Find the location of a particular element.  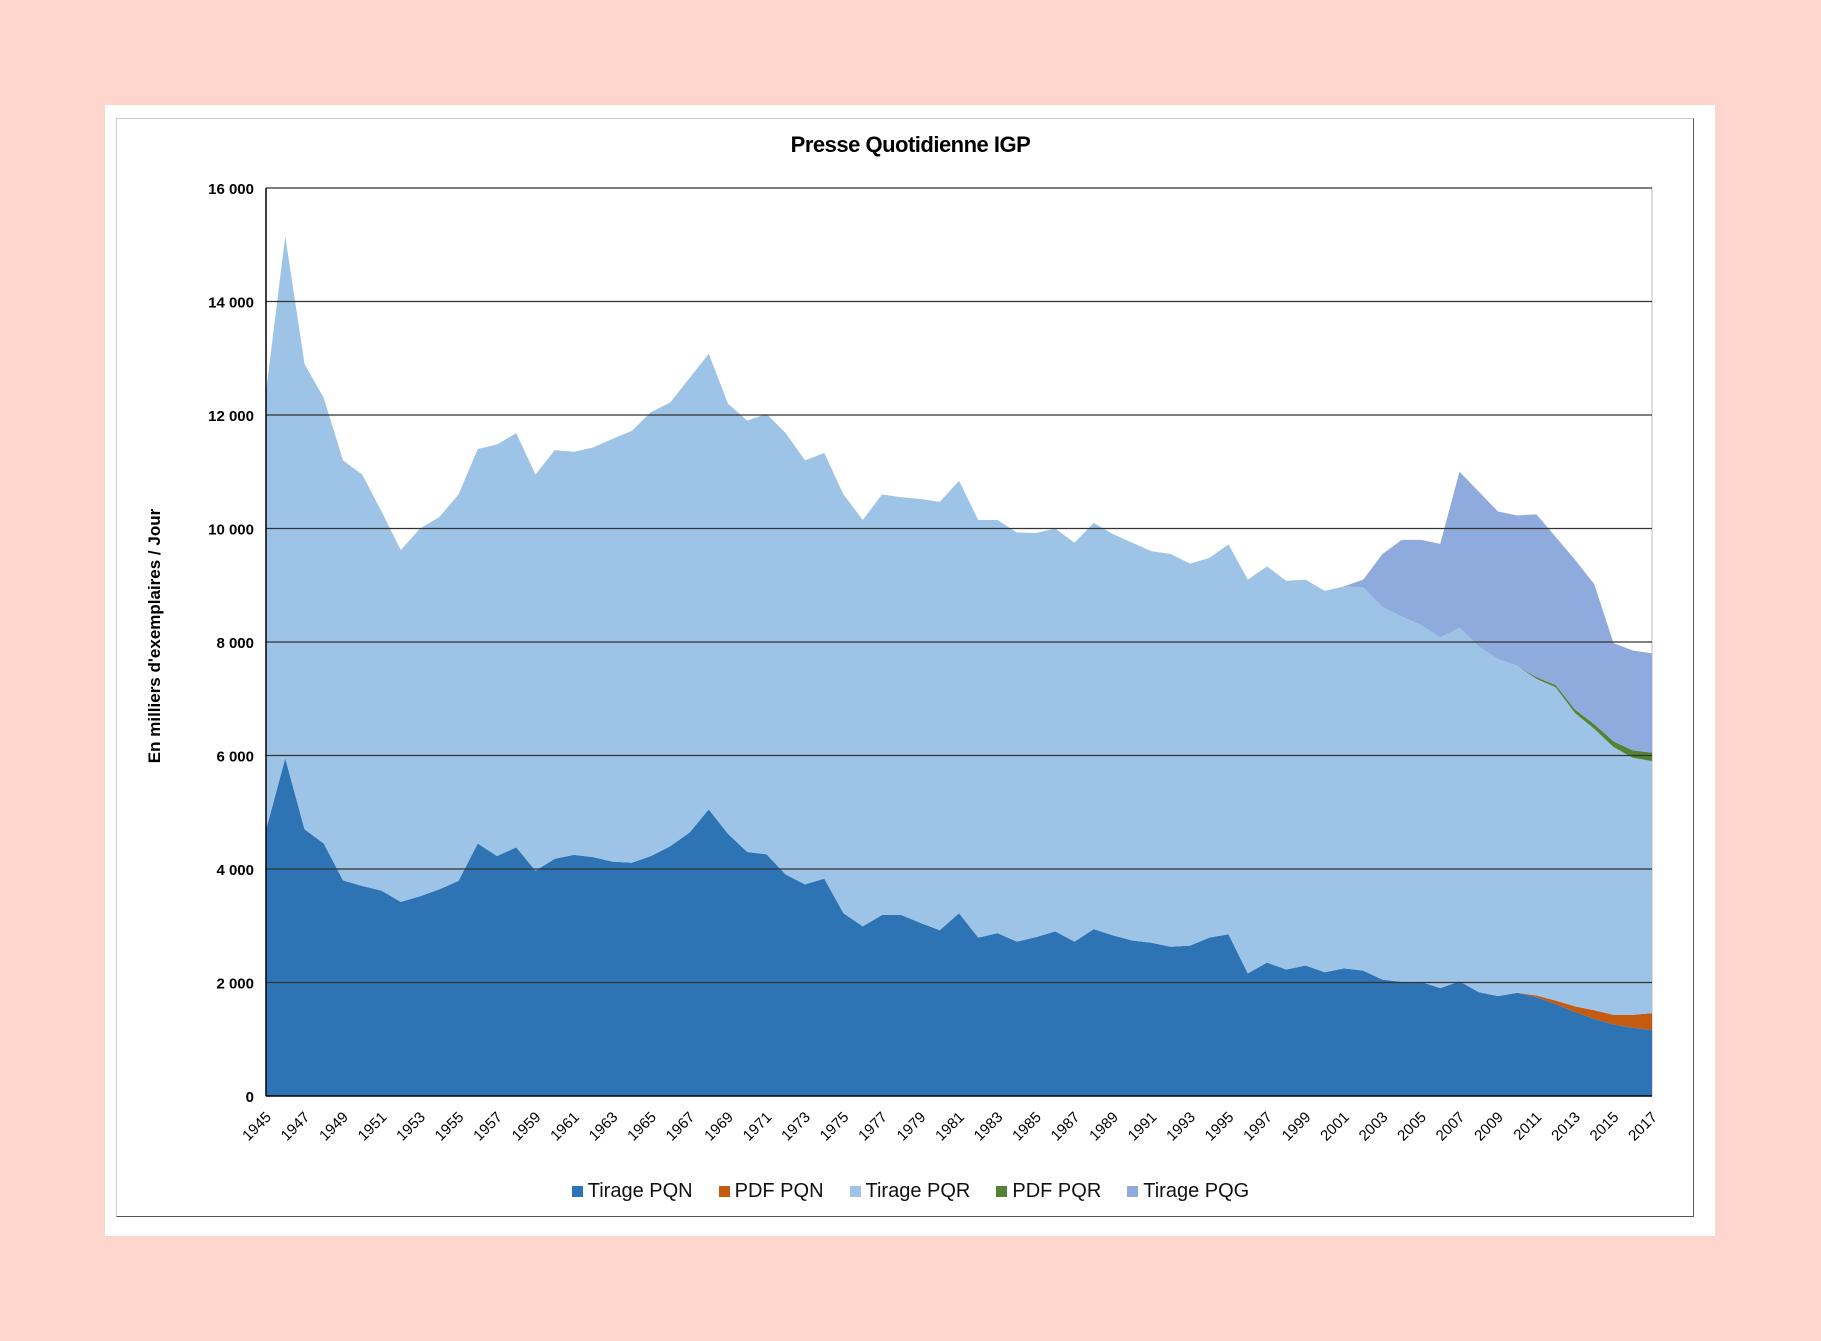

y-tick-label: 4 000 is located at coordinates (235, 870).